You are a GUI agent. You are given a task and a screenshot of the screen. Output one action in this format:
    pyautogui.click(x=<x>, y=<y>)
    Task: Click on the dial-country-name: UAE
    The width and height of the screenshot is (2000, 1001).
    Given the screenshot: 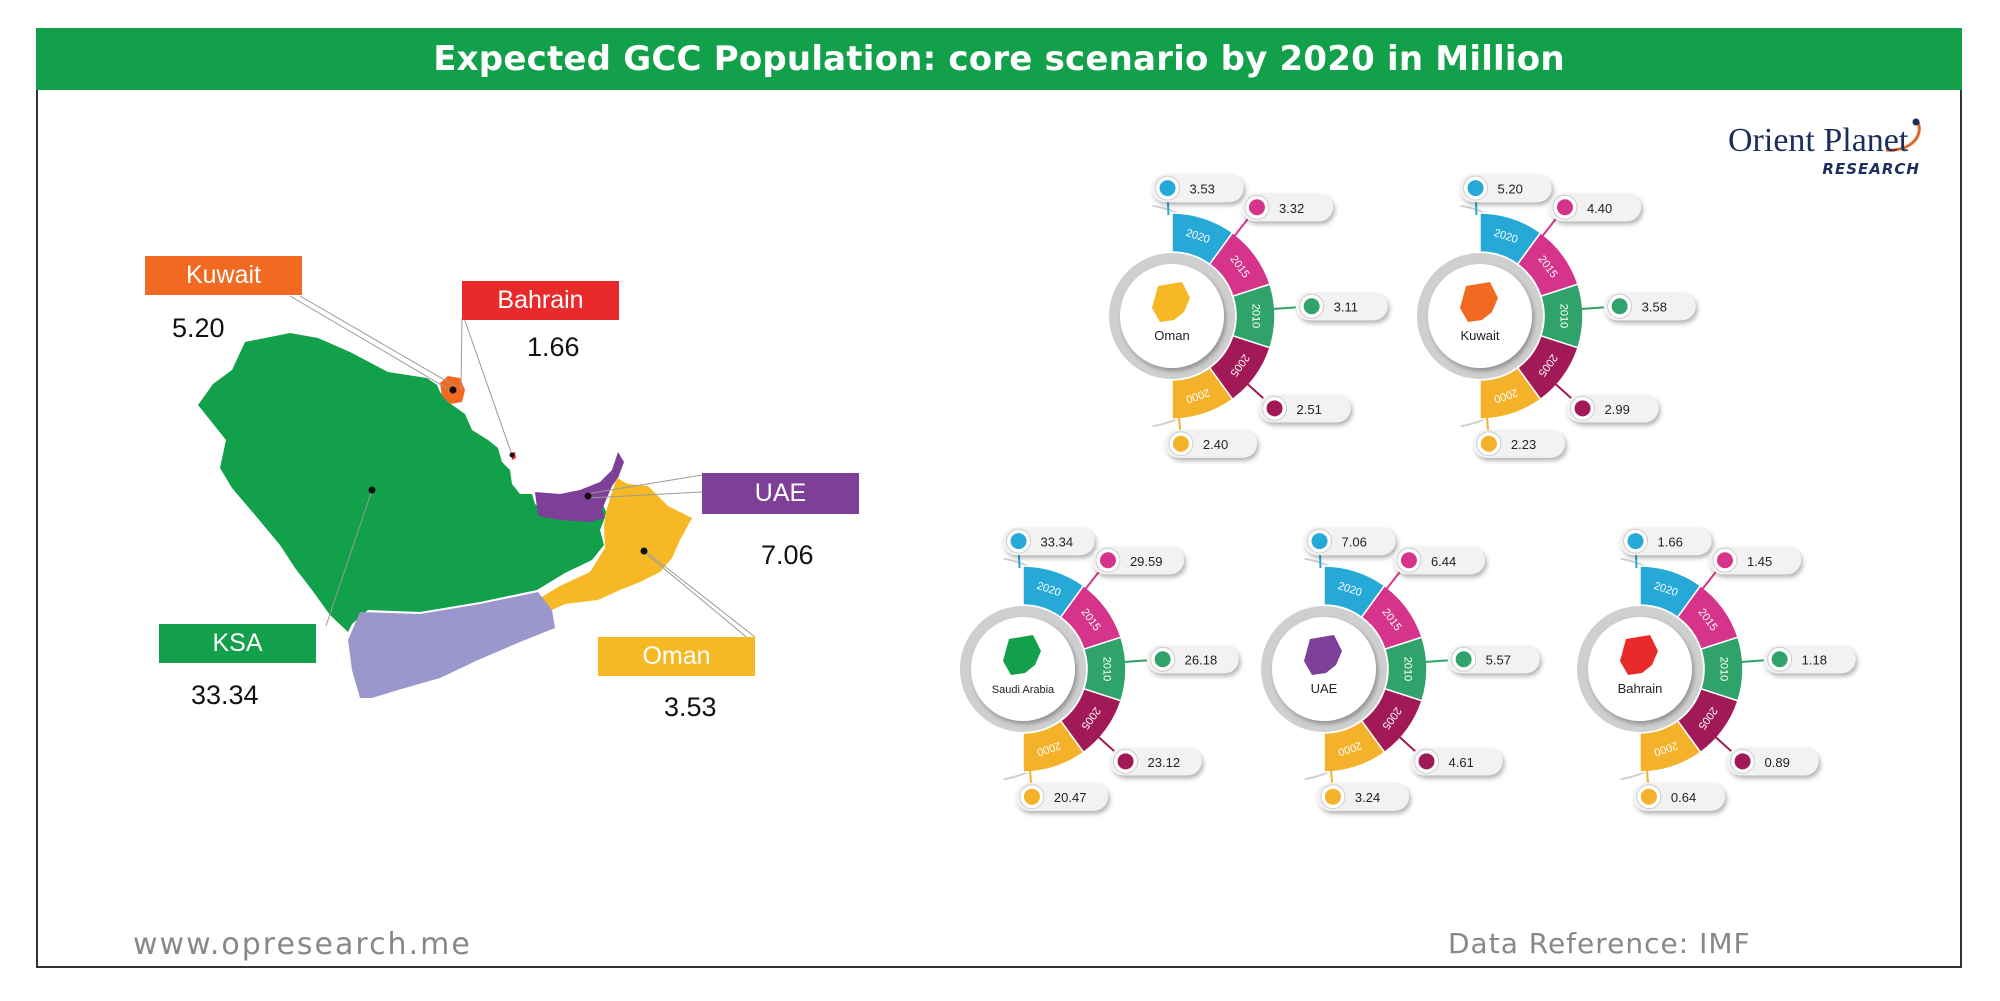 What is the action you would take?
    pyautogui.click(x=1324, y=688)
    